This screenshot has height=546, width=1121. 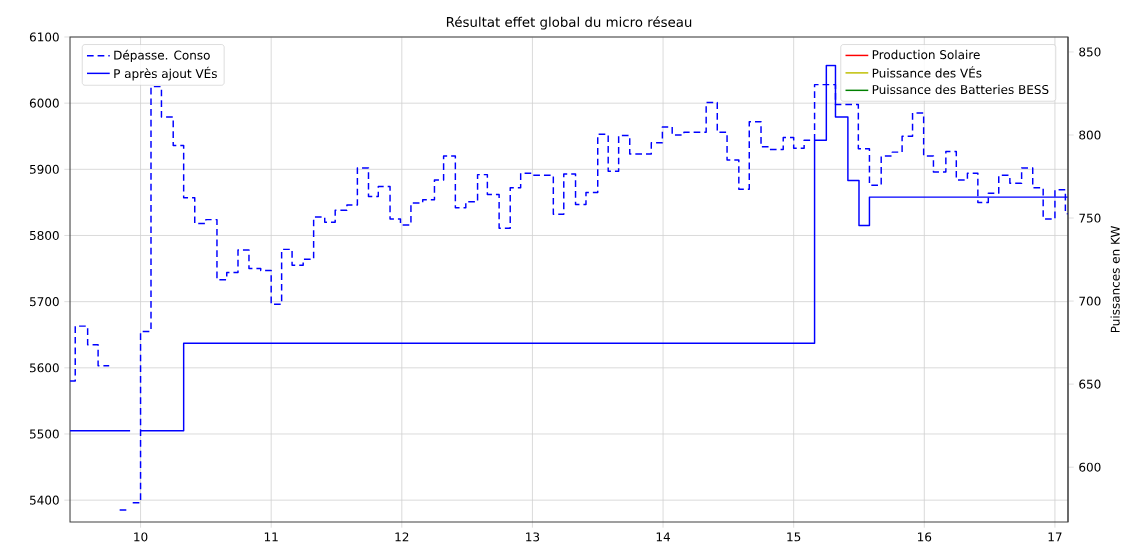 What do you see at coordinates (165, 73) in the screenshot?
I see `legend-label: P après ajout VÉs` at bounding box center [165, 73].